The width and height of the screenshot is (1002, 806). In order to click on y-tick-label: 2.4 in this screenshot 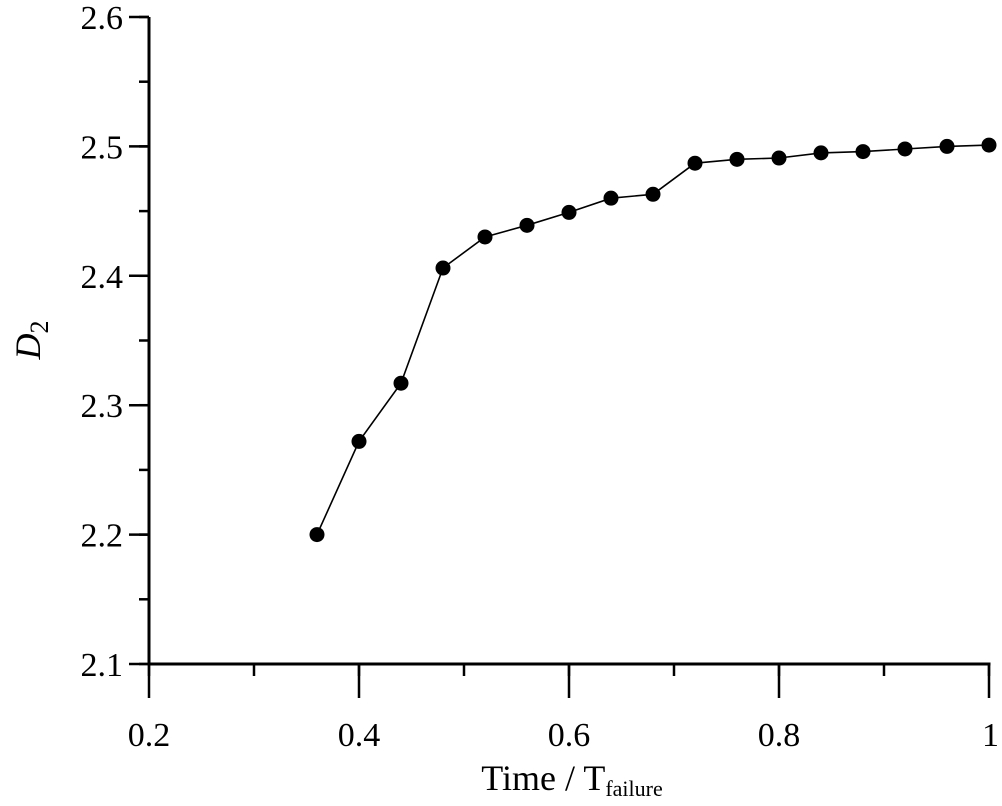, I will do `click(102, 277)`.